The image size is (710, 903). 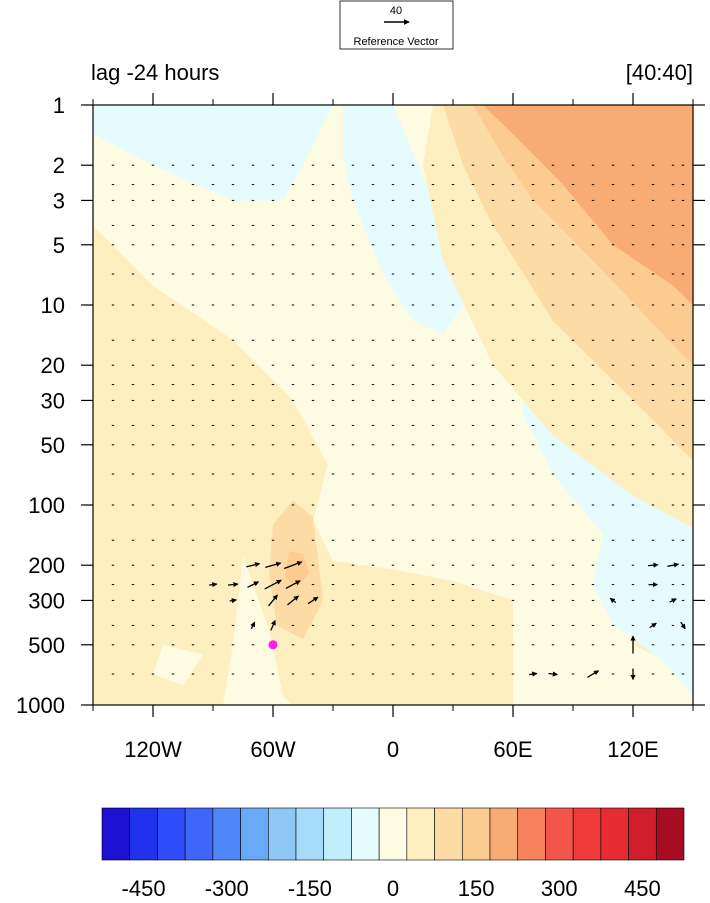 I want to click on x-tick-label: 60E, so click(x=512, y=749).